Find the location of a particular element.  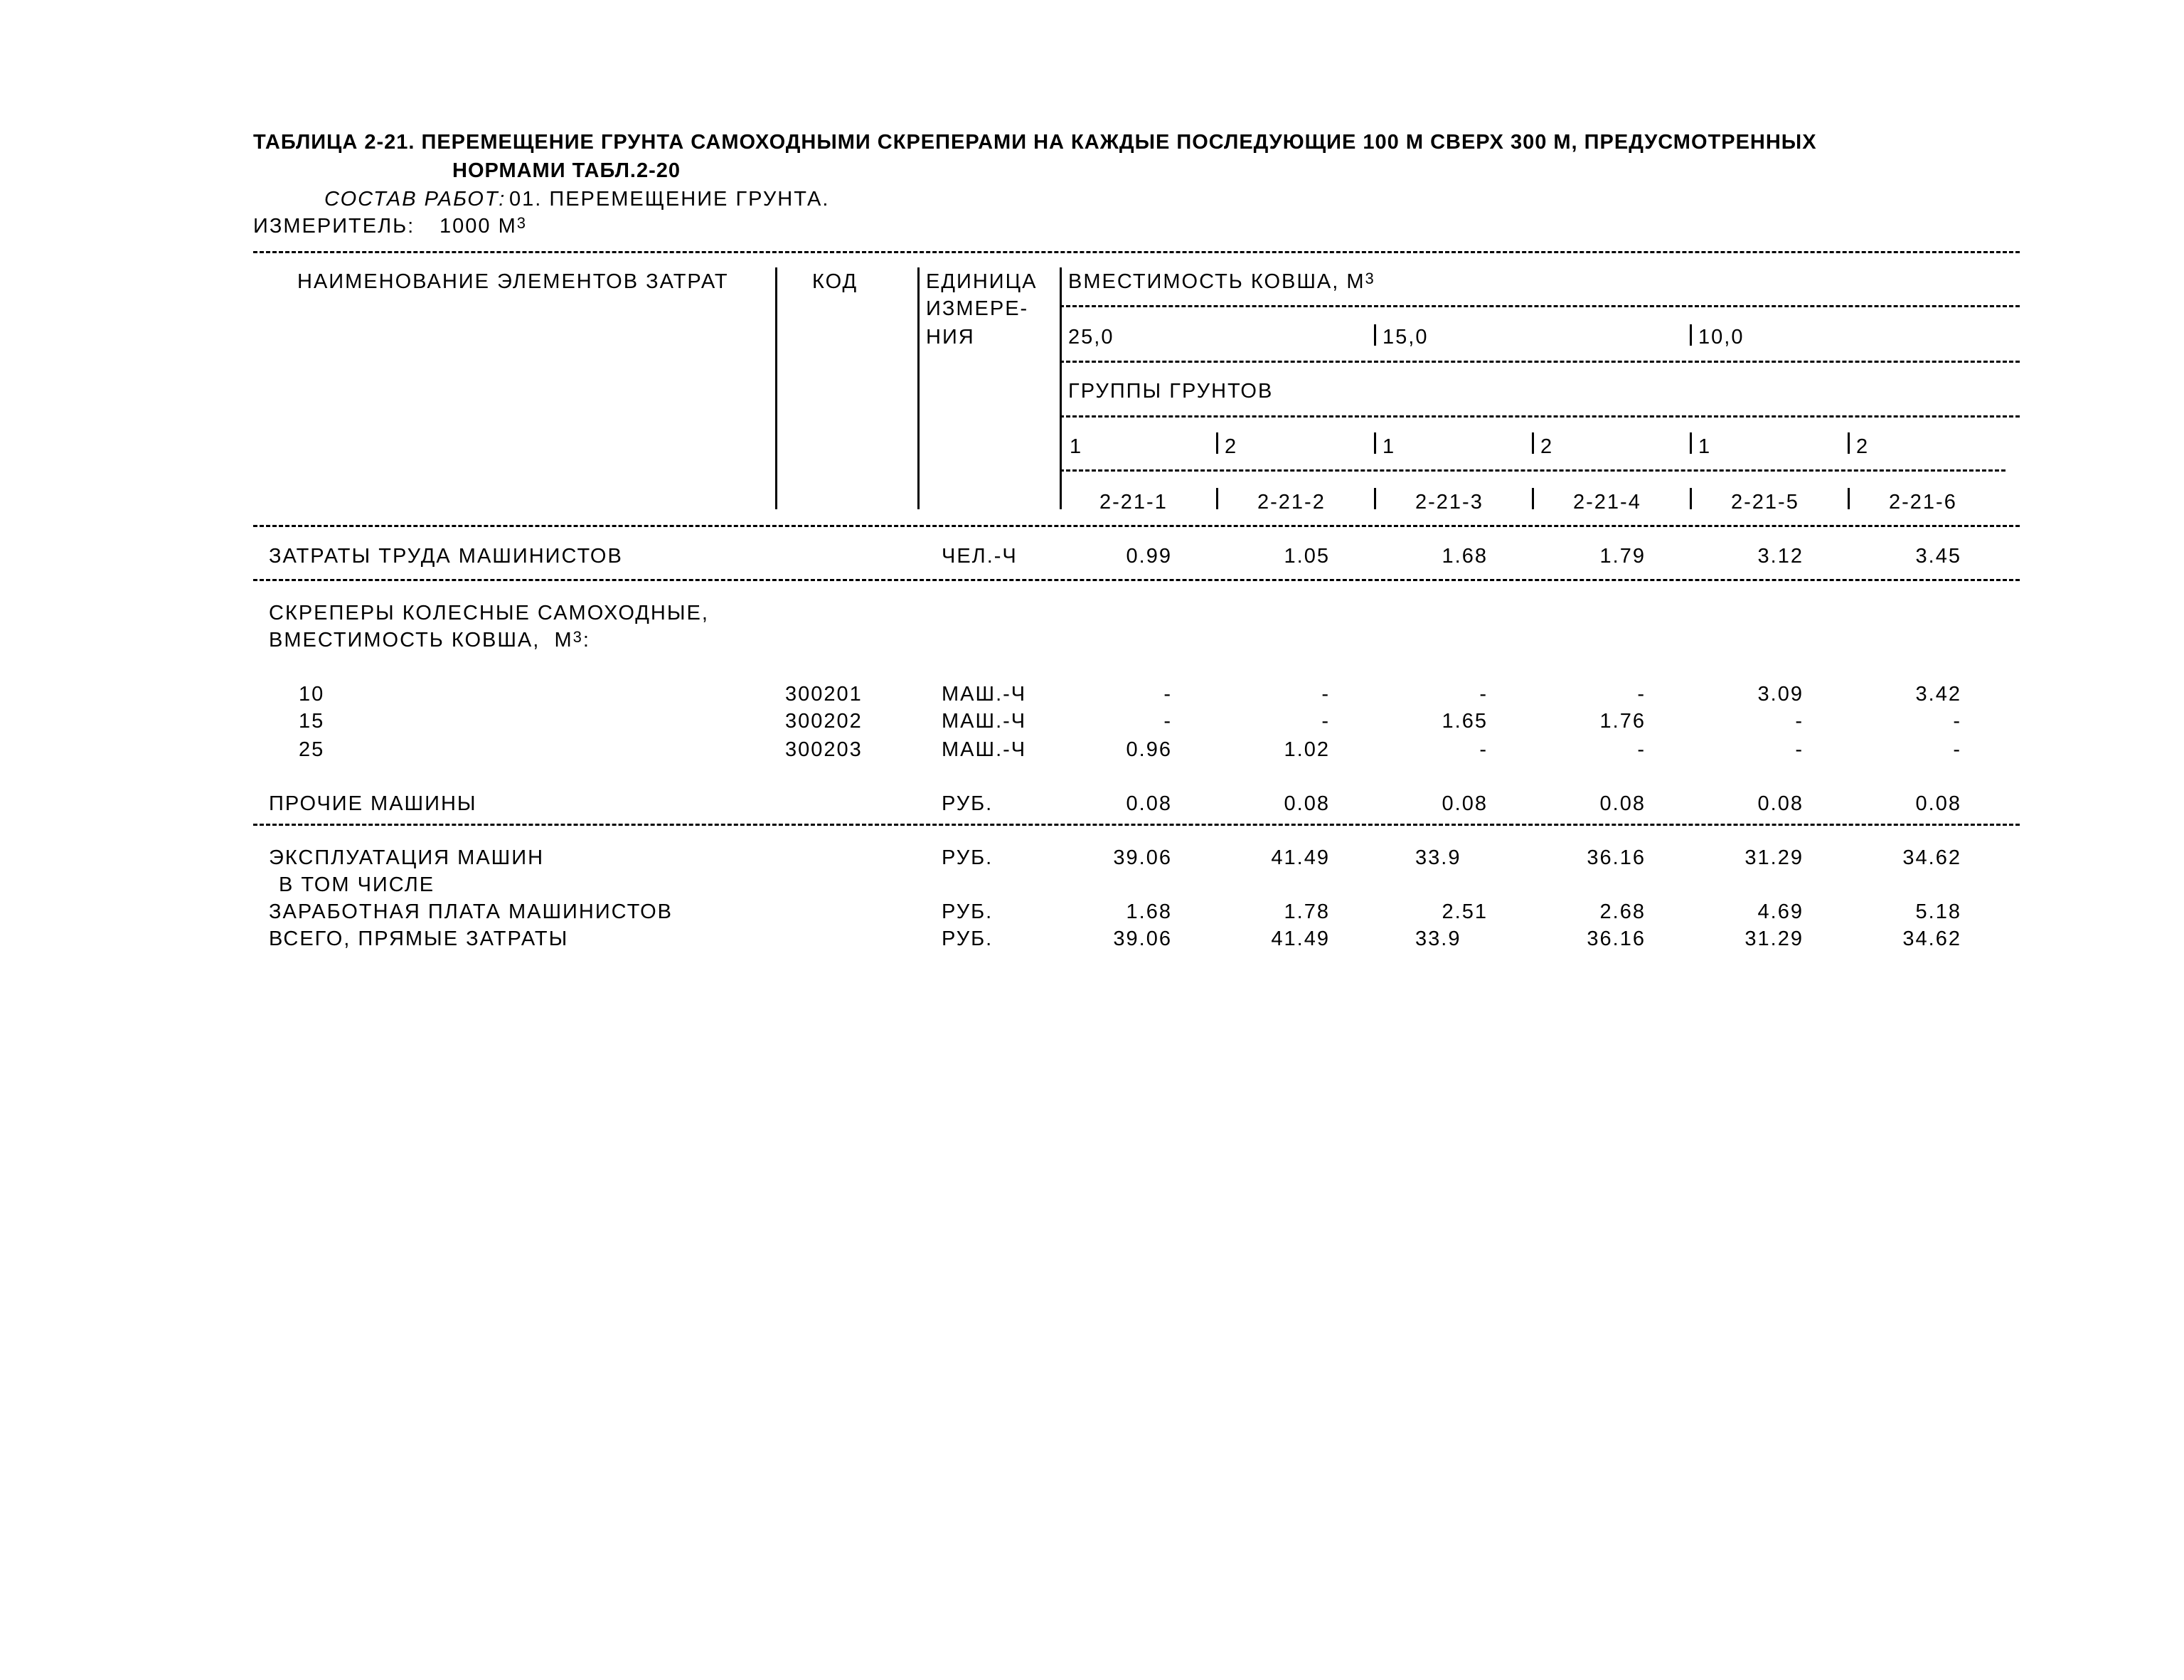

col-code-3: 2-21-3 is located at coordinates (1449, 502).